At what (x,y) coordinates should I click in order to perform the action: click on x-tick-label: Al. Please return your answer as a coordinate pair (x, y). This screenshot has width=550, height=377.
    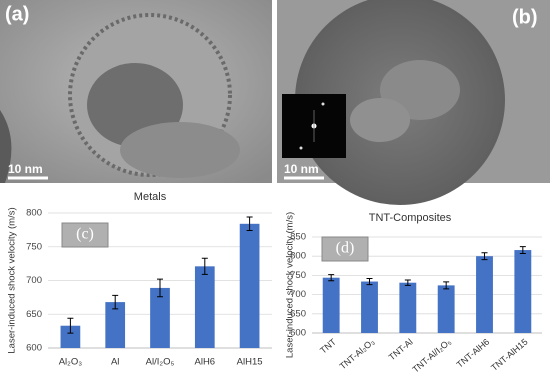
    Looking at the image, I should click on (115, 362).